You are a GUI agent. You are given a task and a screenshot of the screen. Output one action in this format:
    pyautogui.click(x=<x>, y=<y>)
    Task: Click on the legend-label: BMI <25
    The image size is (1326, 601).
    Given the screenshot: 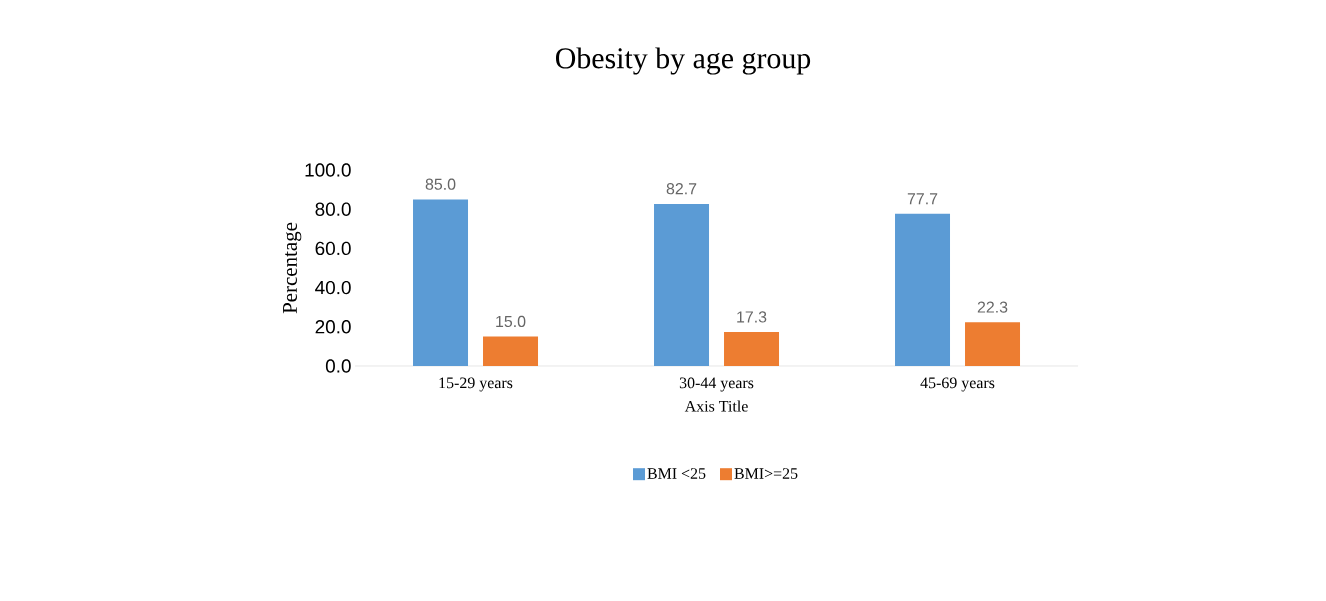 What is the action you would take?
    pyautogui.click(x=676, y=473)
    